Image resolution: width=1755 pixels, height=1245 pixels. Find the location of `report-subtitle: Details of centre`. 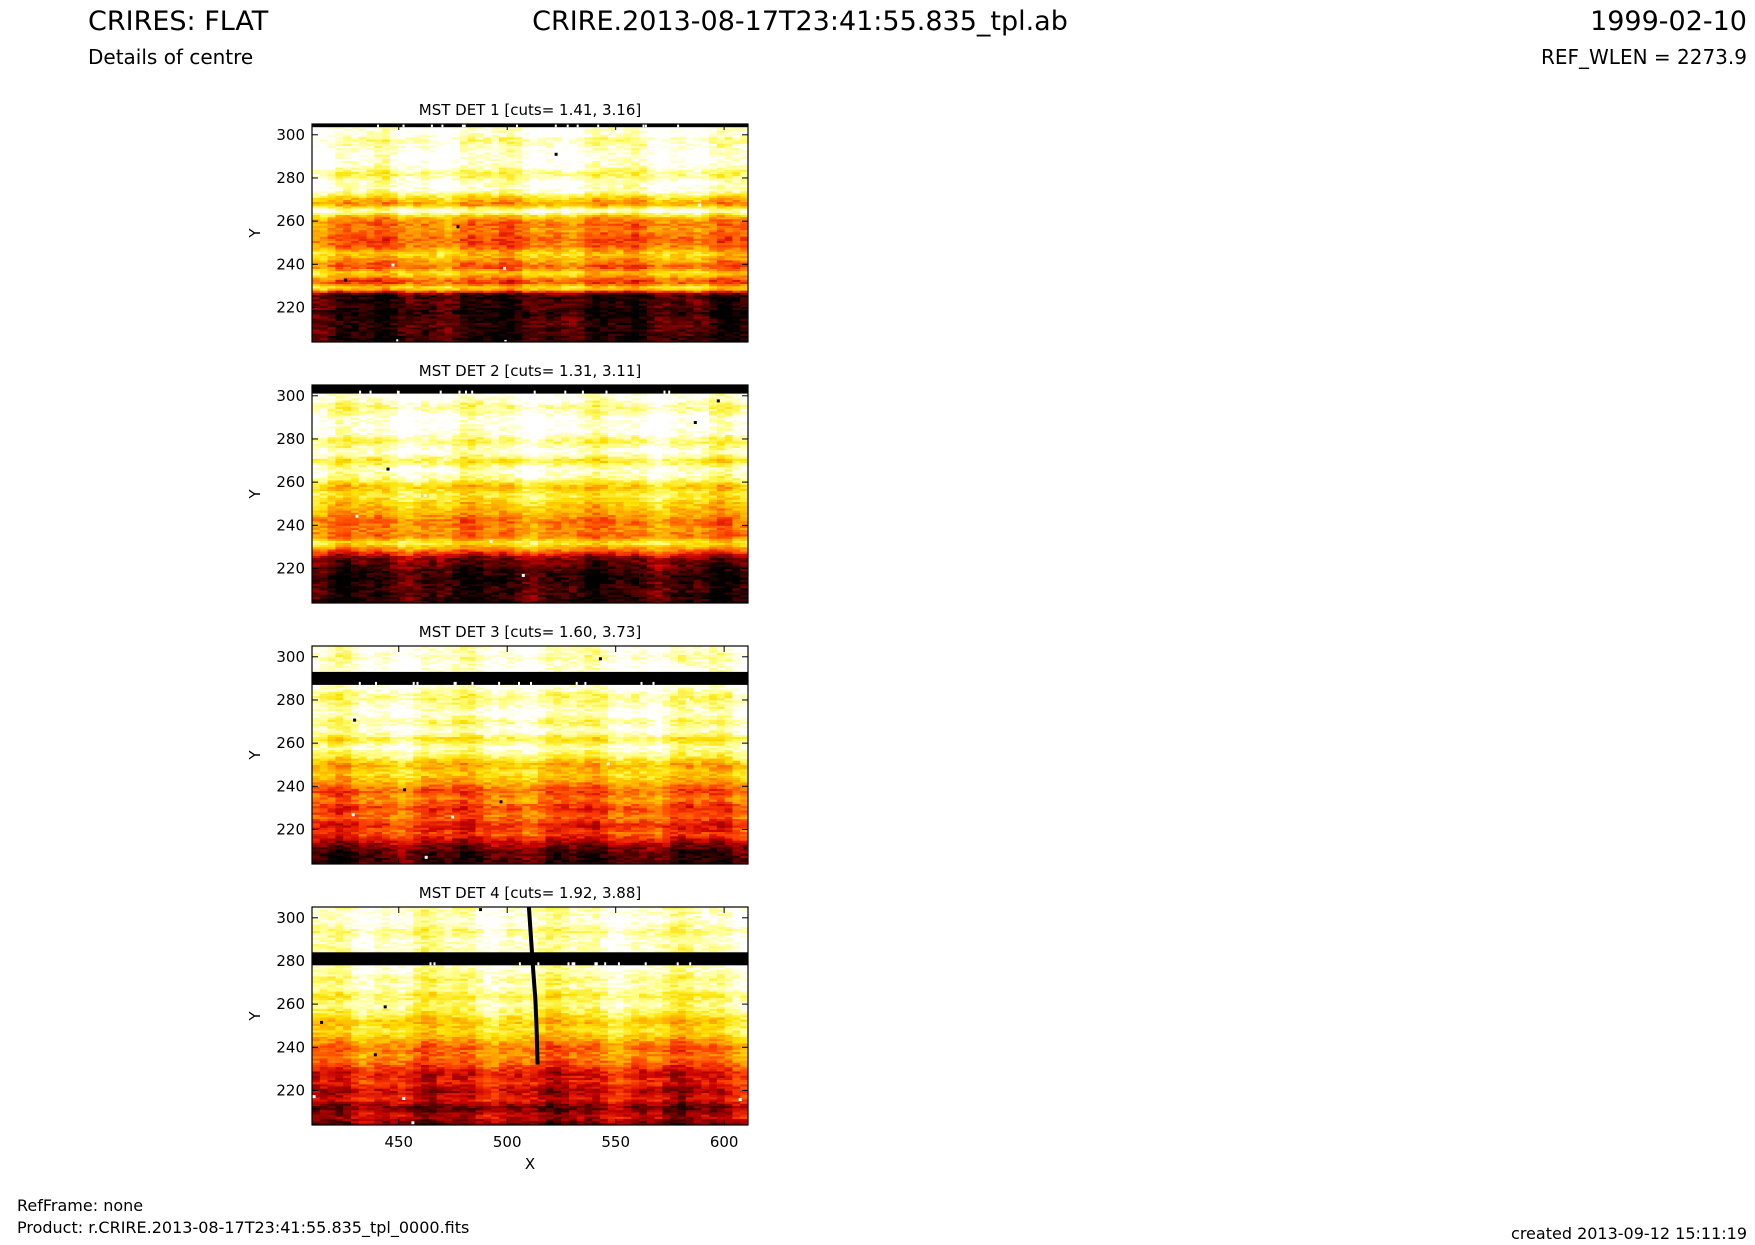

report-subtitle: Details of centre is located at coordinates (170, 57).